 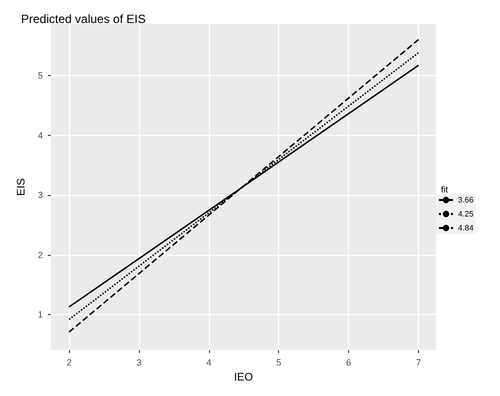 What do you see at coordinates (209, 363) in the screenshot?
I see `x-tick-label: 4` at bounding box center [209, 363].